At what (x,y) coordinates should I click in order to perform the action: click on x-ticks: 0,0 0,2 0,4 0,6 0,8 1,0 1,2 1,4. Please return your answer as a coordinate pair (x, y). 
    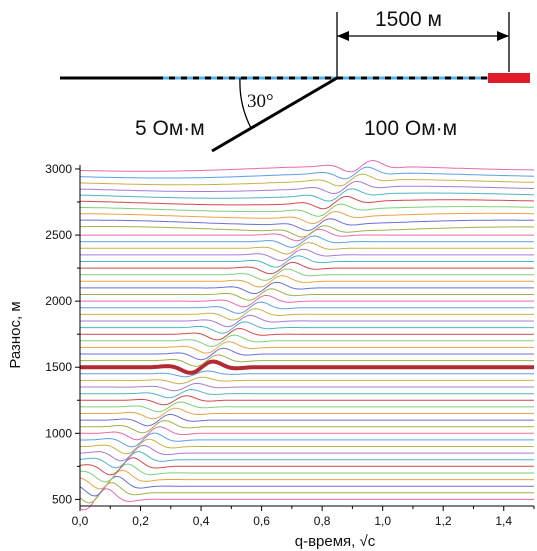
    Looking at the image, I should click on (303, 517).